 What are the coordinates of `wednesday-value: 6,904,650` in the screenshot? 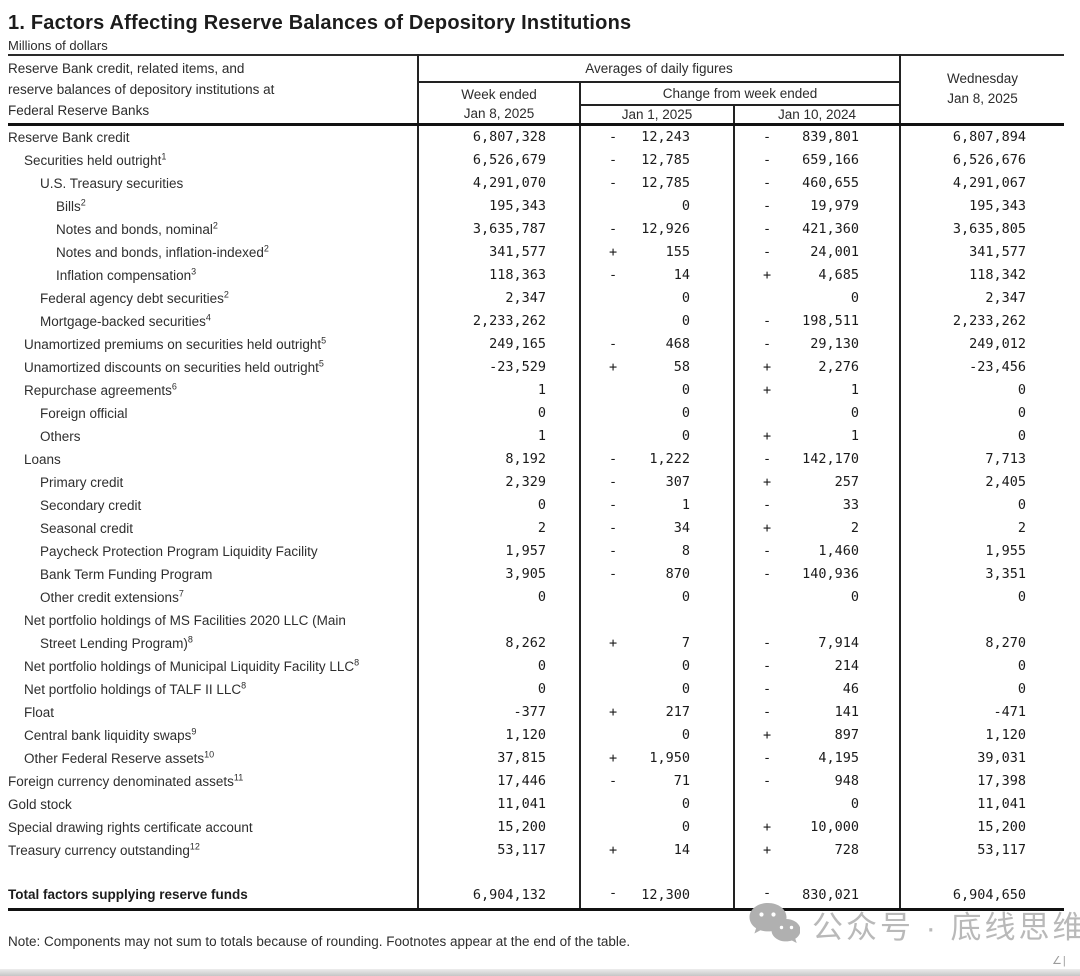 It's located at (982, 896).